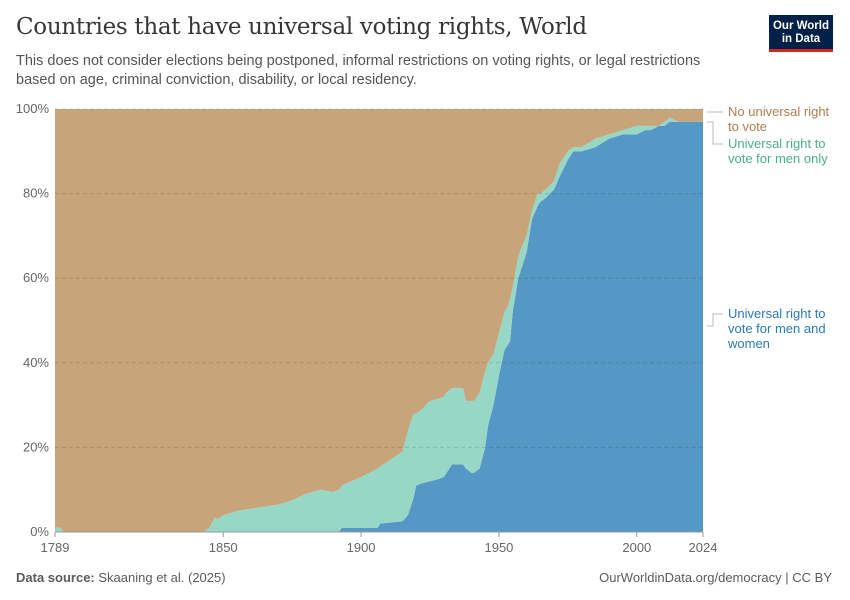 The height and width of the screenshot is (600, 850). I want to click on label-no-right: to vote, so click(747, 126).